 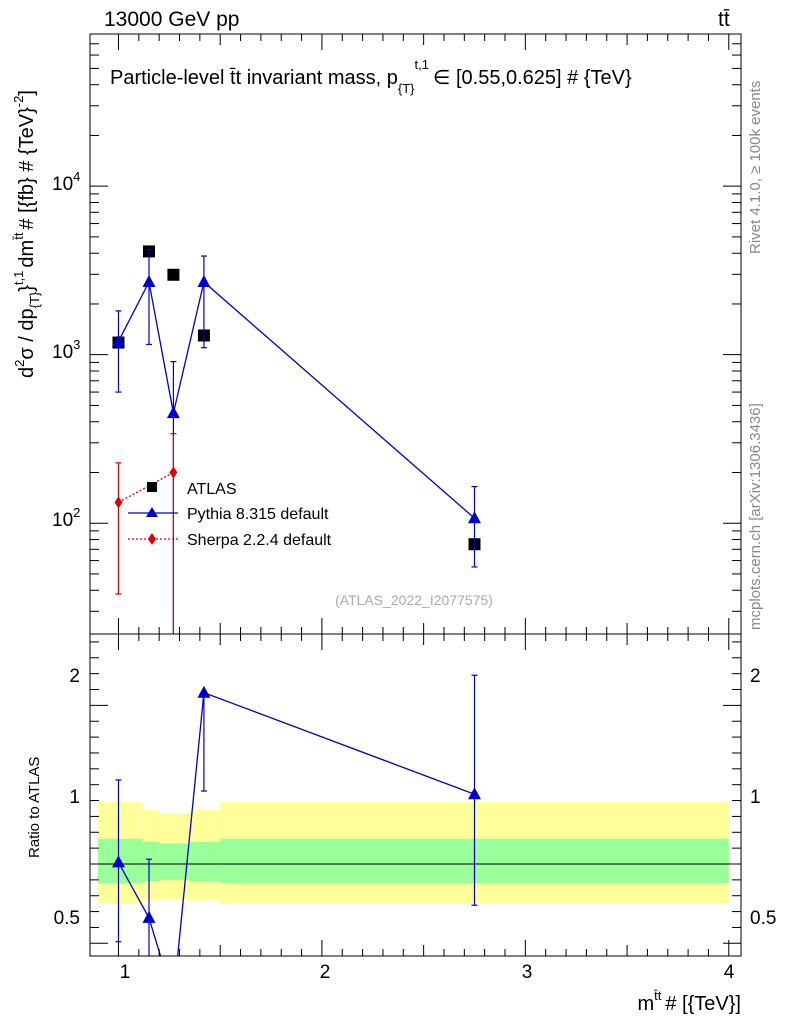 I want to click on x-tick-label-4: 4, so click(x=729, y=972).